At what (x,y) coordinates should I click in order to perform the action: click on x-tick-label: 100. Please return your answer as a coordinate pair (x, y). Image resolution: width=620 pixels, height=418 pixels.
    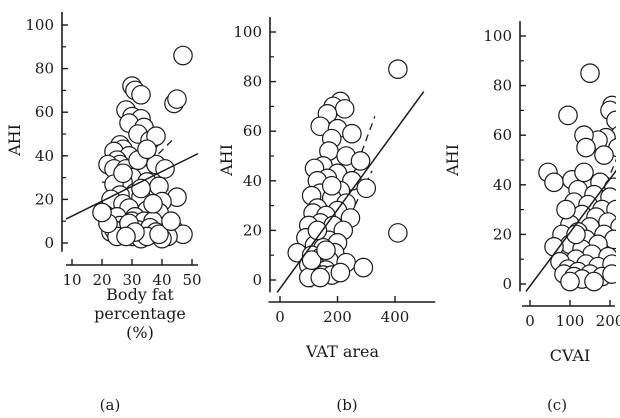
    Looking at the image, I should click on (570, 321).